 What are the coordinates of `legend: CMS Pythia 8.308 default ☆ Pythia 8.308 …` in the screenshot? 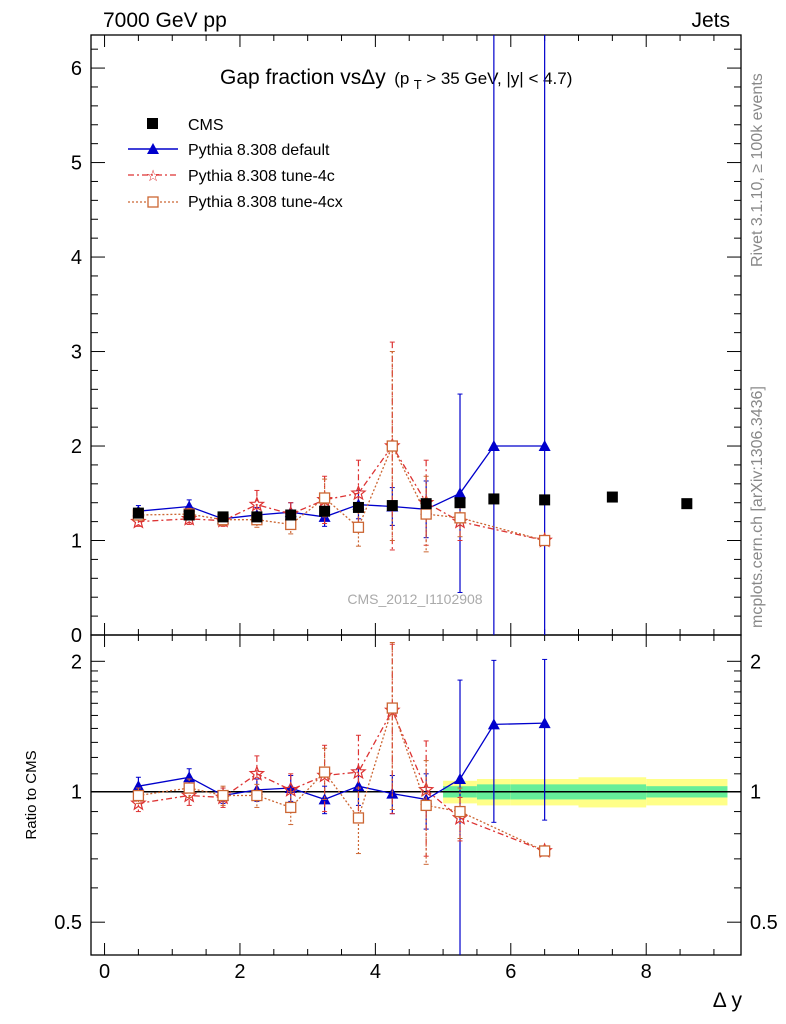 It's located at (235, 164).